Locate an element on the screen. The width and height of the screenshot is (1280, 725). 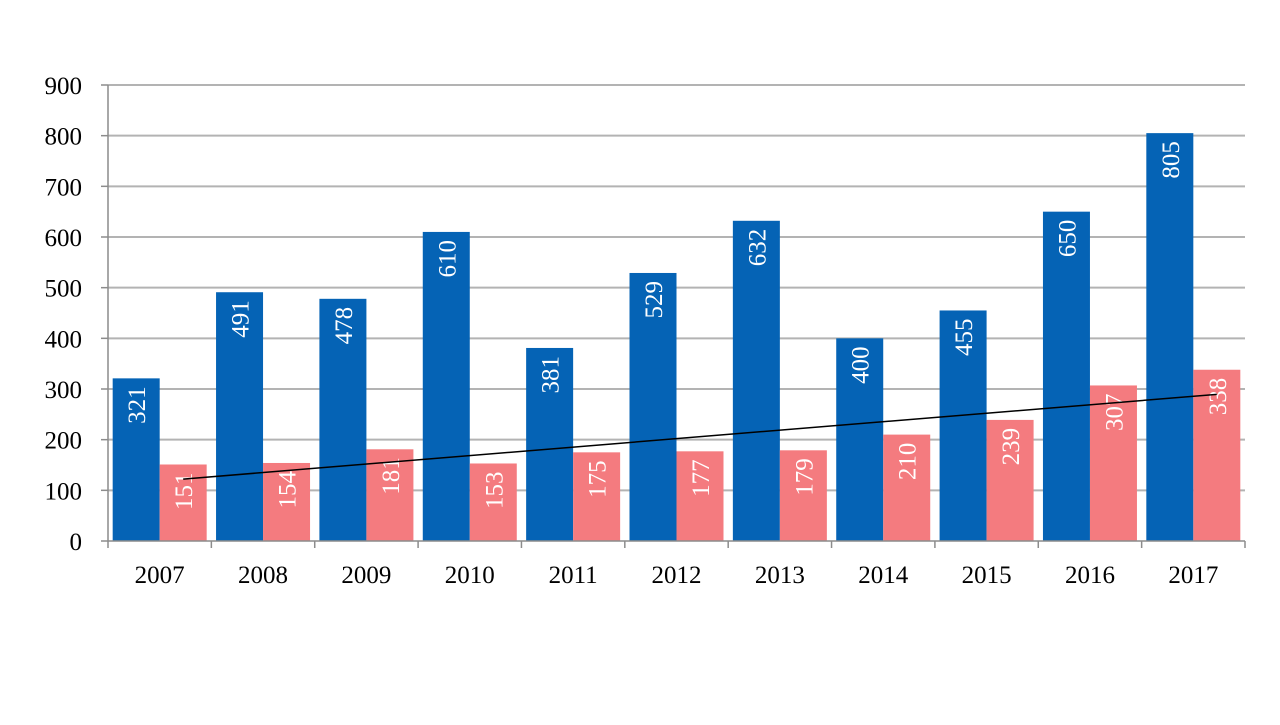
x-tick-label: 2010 is located at coordinates (470, 575).